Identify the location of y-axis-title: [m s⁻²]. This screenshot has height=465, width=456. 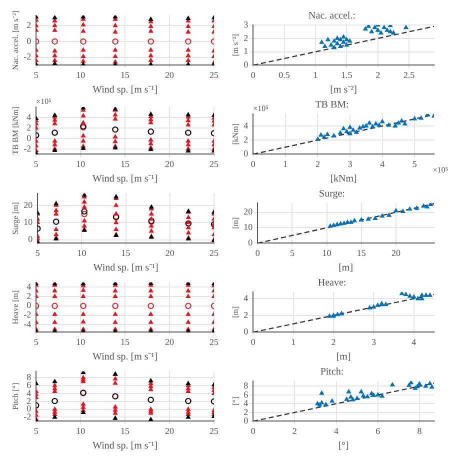
(235, 45).